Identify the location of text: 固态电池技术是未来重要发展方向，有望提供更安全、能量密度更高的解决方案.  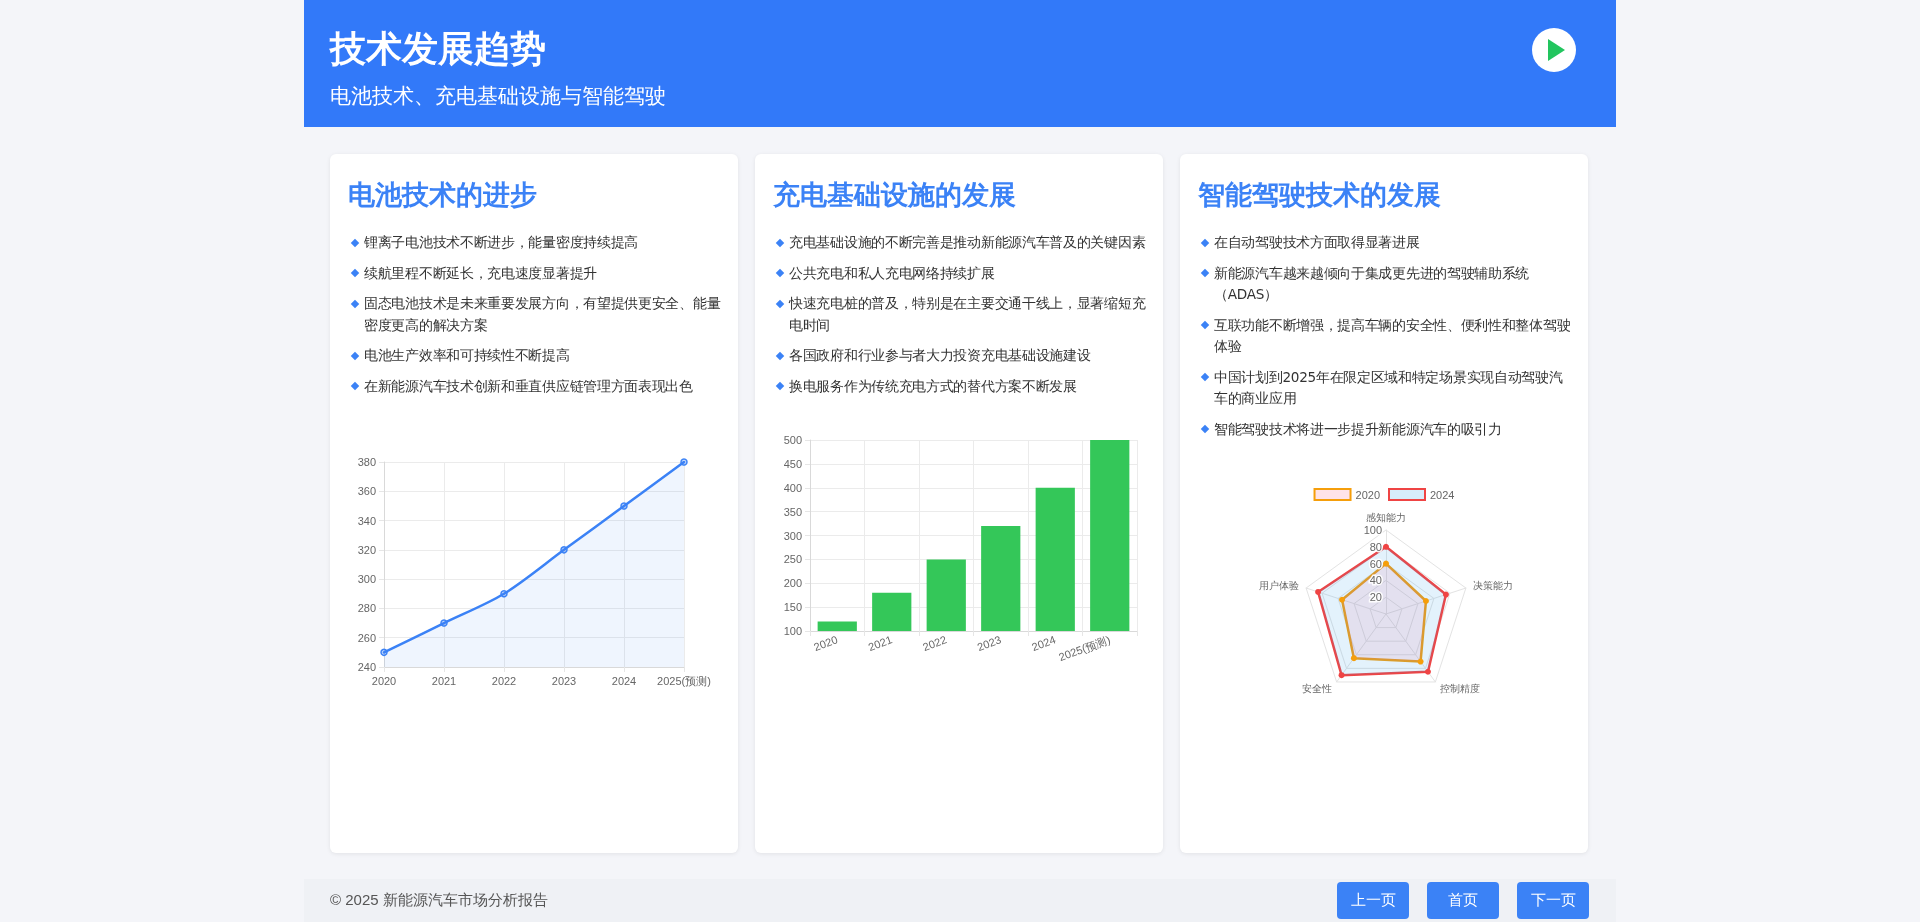
(542, 314).